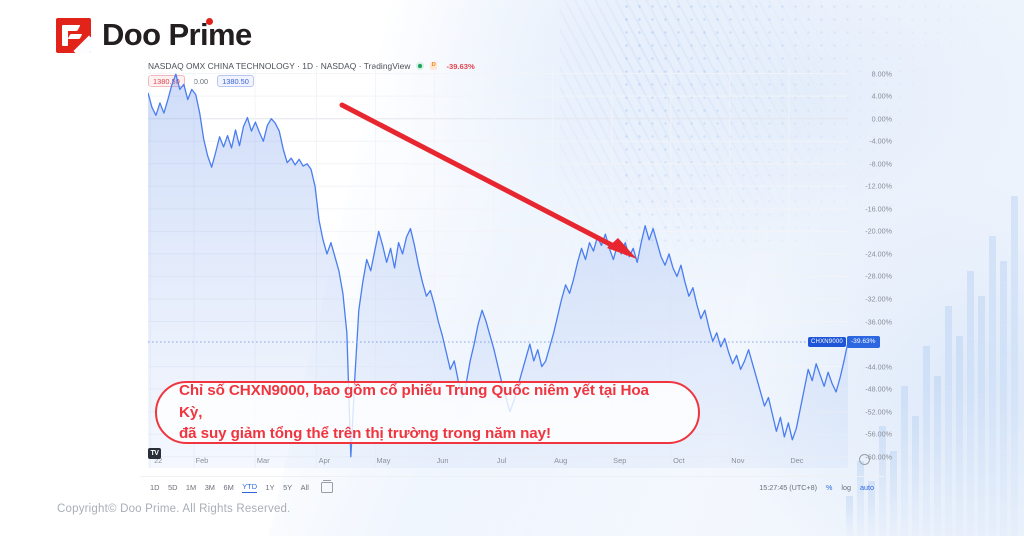 Image resolution: width=1024 pixels, height=536 pixels. I want to click on timeframe-ytd: YTD, so click(250, 487).